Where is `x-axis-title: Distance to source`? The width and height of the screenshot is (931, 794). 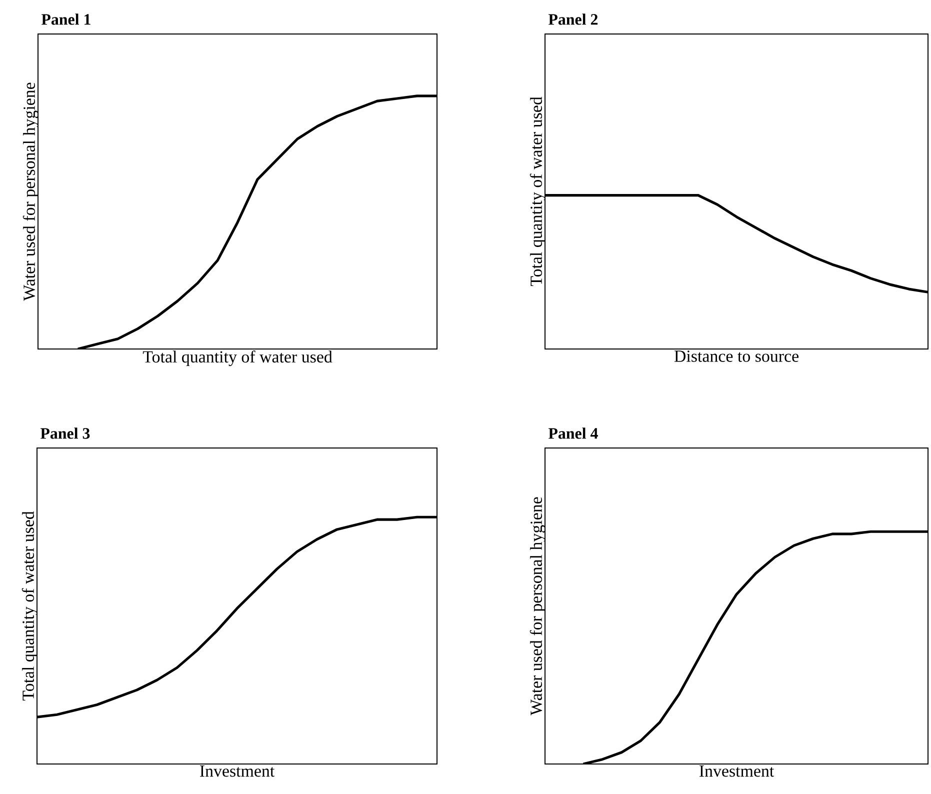 x-axis-title: Distance to source is located at coordinates (736, 356).